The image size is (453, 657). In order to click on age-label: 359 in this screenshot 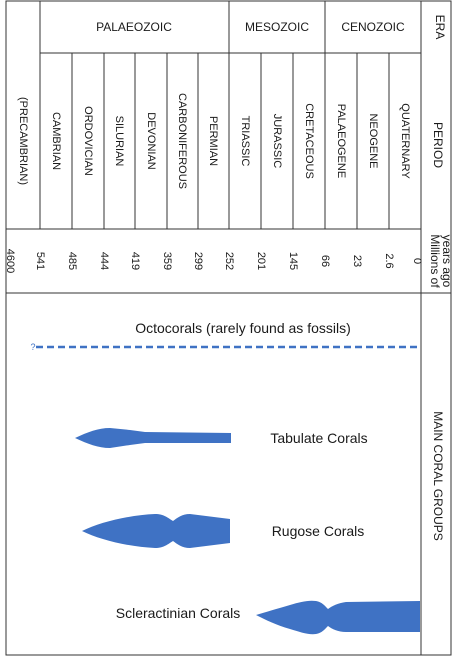, I will do `click(167, 261)`.